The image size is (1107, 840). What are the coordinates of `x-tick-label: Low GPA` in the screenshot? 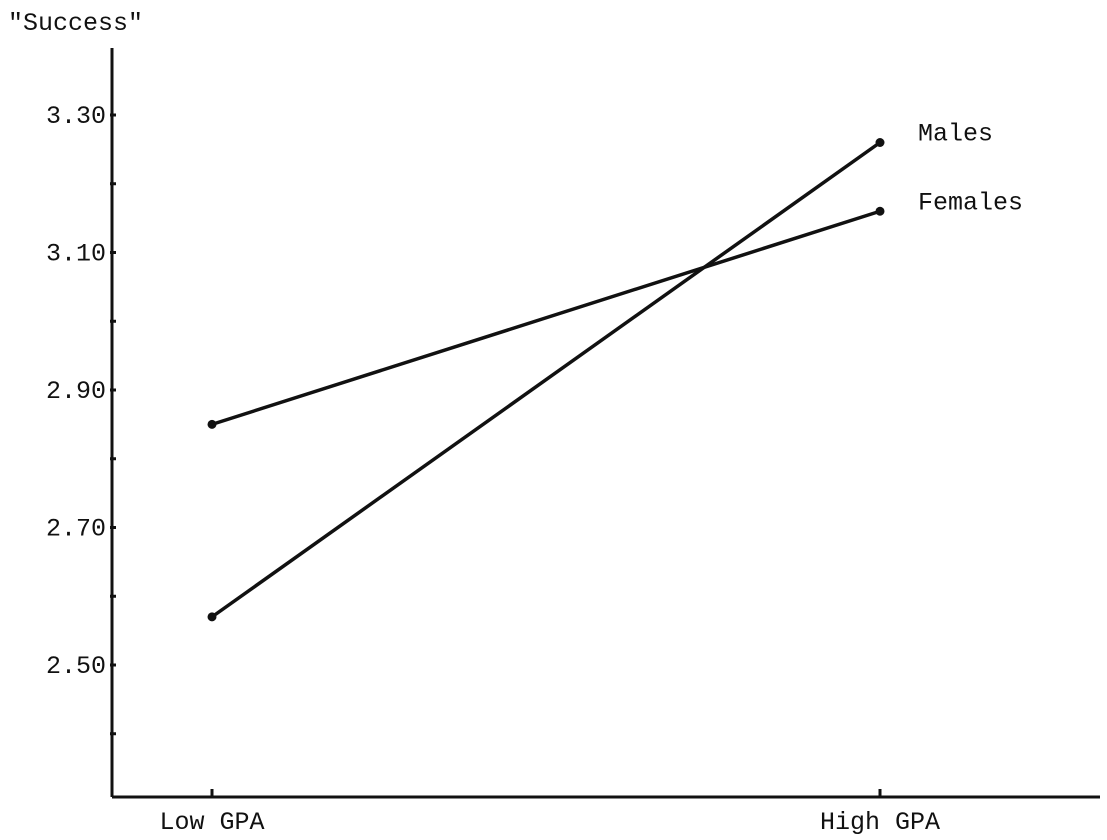 It's located at (211, 821).